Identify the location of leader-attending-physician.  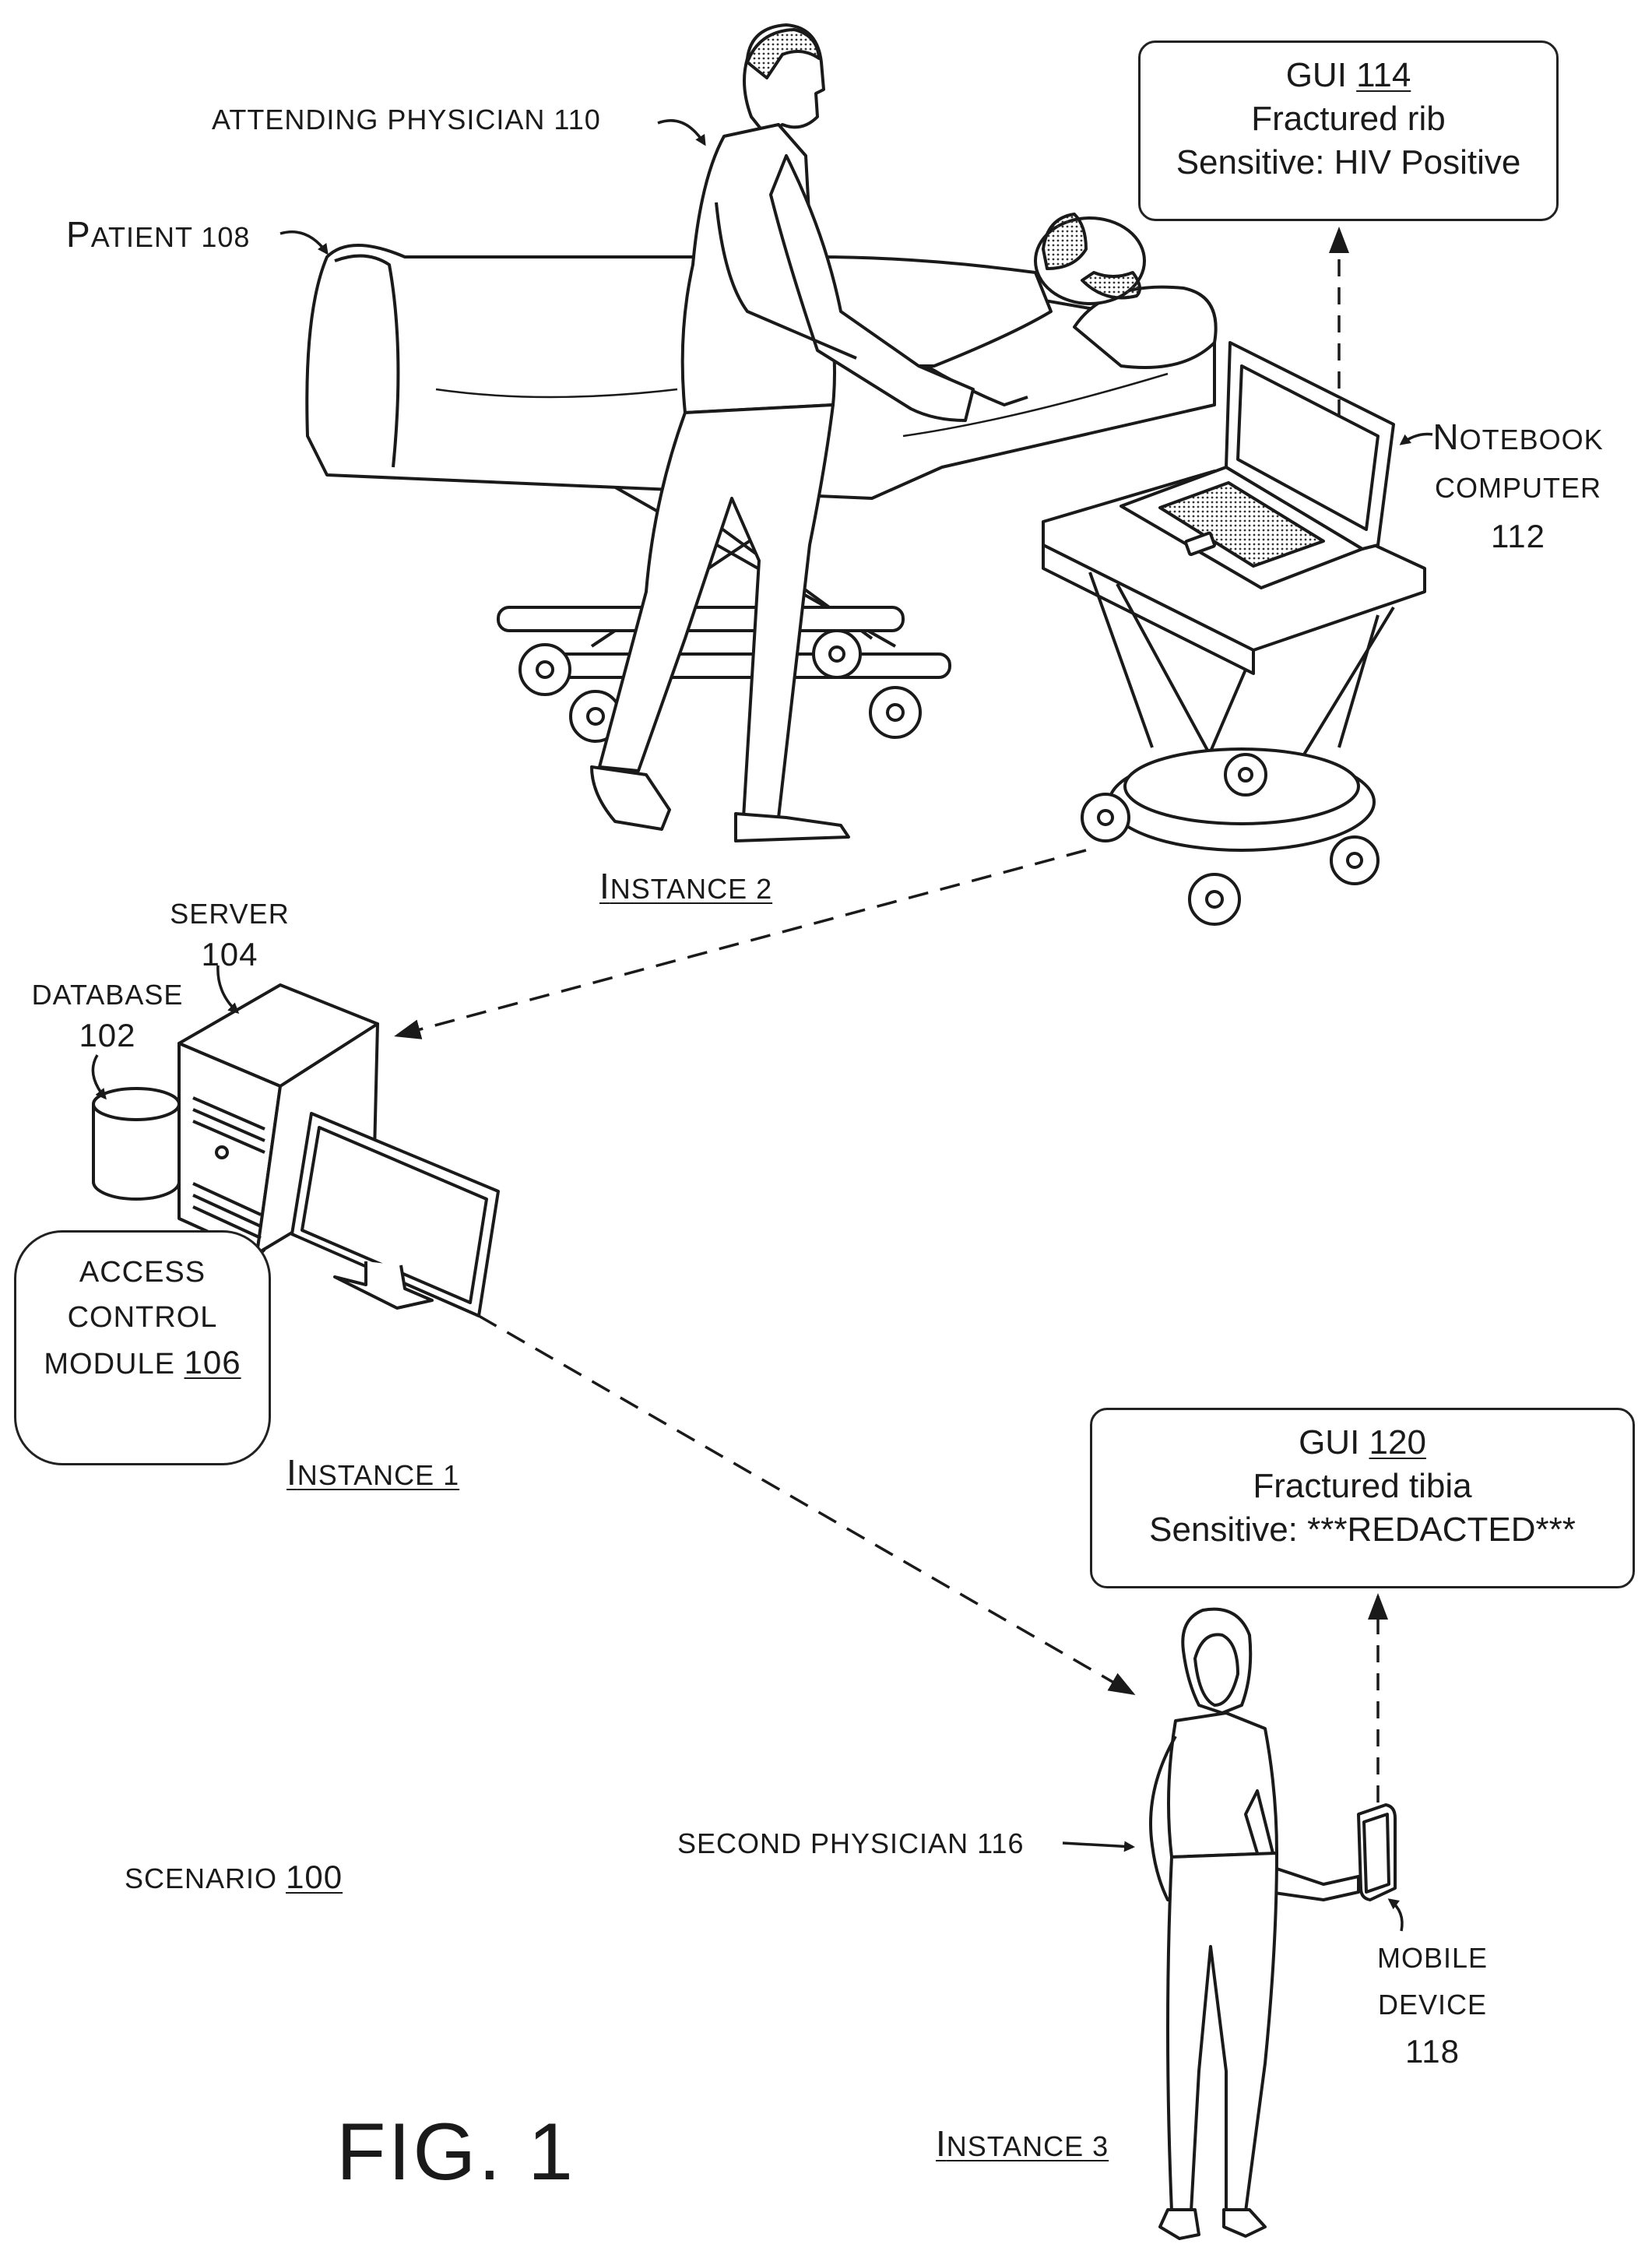
(681, 132).